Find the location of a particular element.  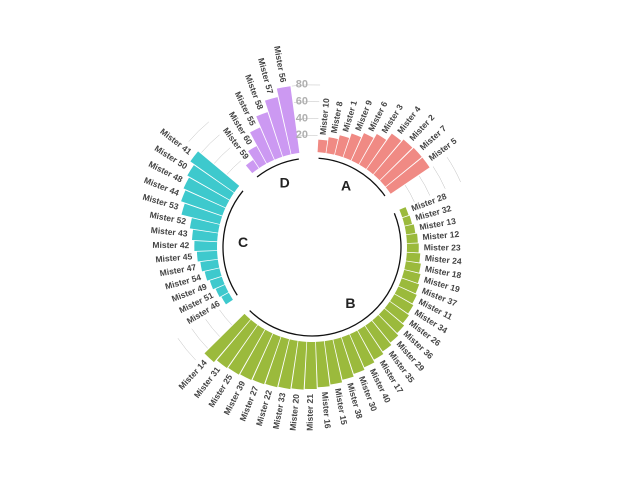

group-label: D is located at coordinates (285, 182).